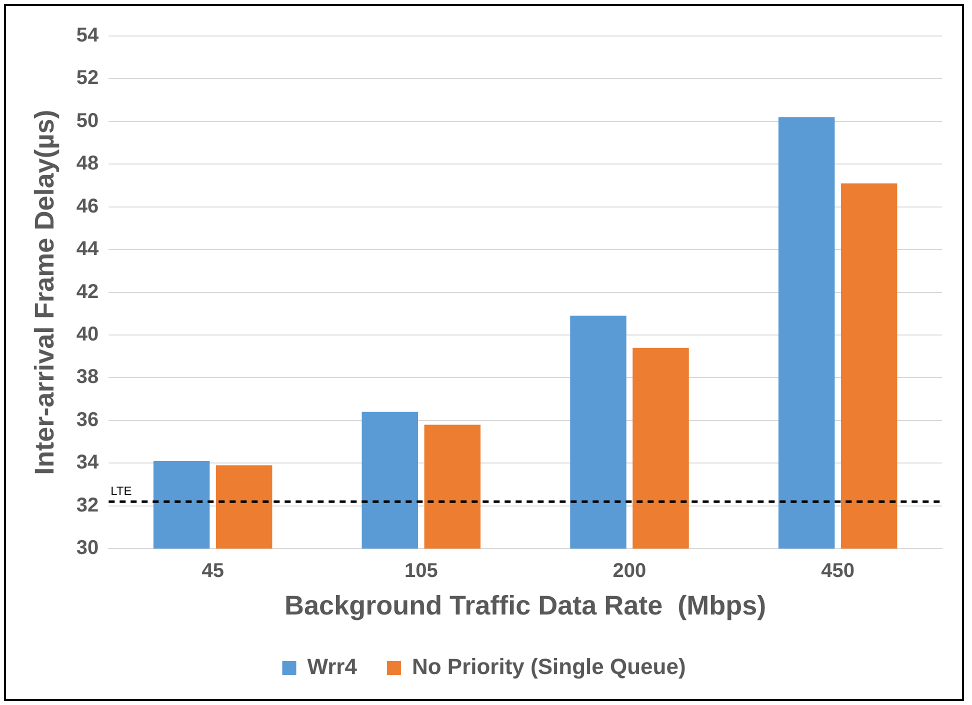 Image resolution: width=972 pixels, height=705 pixels. I want to click on legend-label: Wrr4, so click(332, 667).